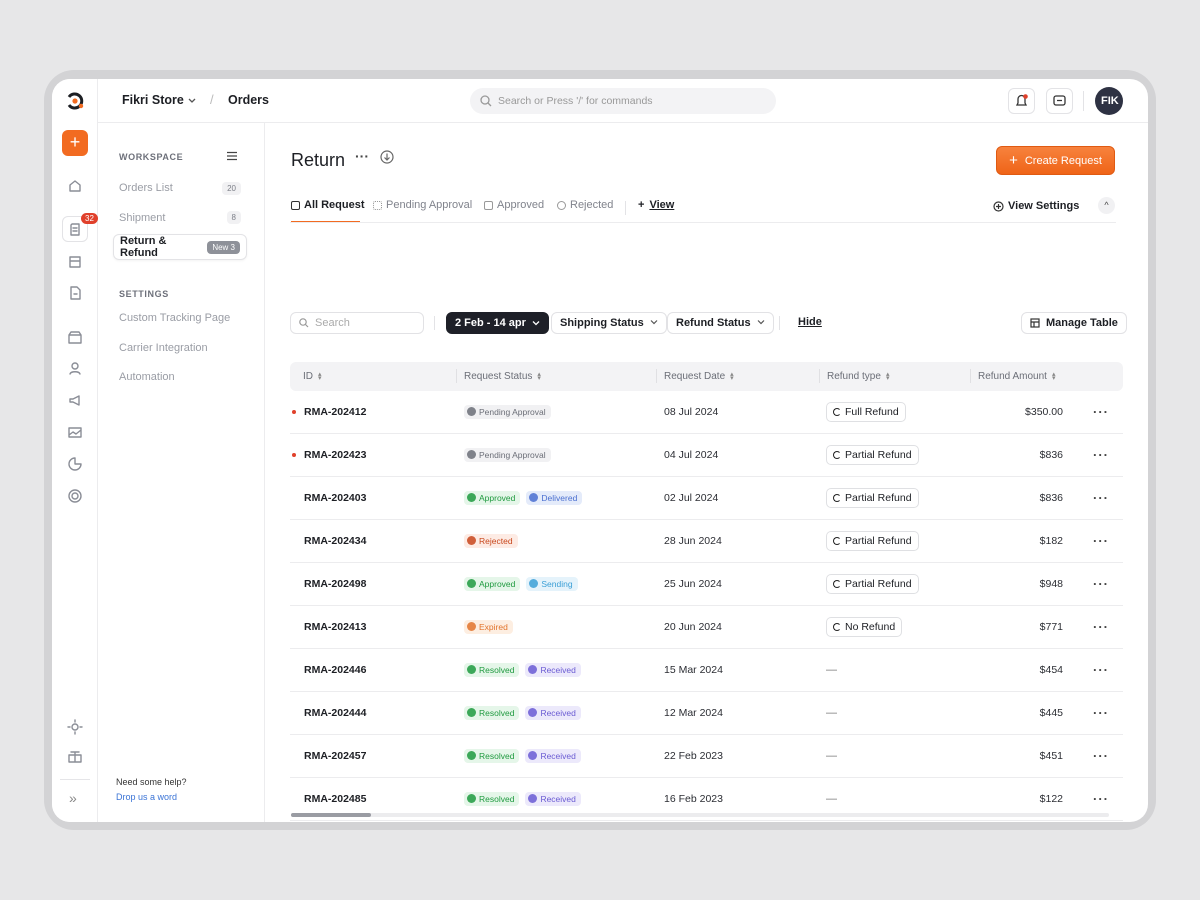 This screenshot has width=1200, height=900. What do you see at coordinates (831, 670) in the screenshot?
I see `refund-type: —` at bounding box center [831, 670].